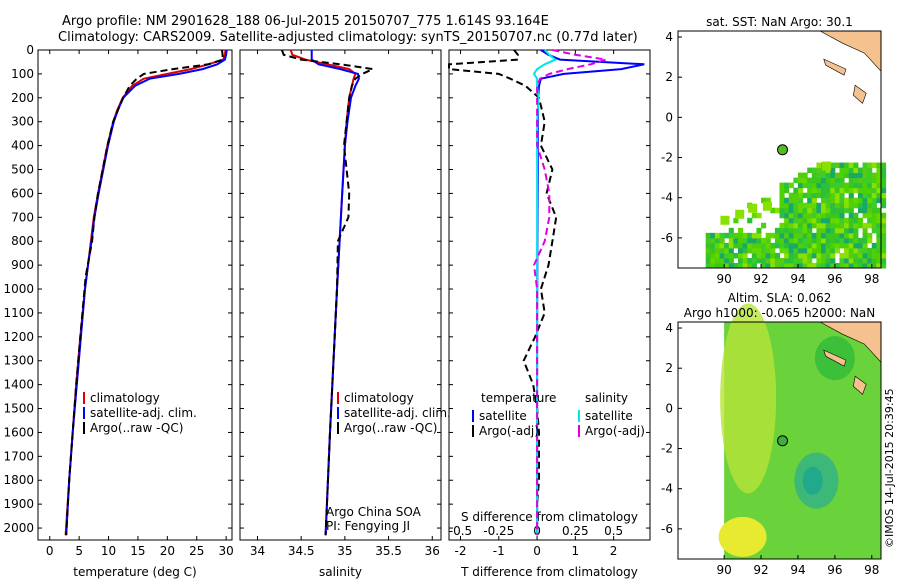  Describe the element at coordinates (889, 468) in the screenshot. I see `imos-stamp: ©IMOS 14-Jul-2015 20:39:45` at that location.